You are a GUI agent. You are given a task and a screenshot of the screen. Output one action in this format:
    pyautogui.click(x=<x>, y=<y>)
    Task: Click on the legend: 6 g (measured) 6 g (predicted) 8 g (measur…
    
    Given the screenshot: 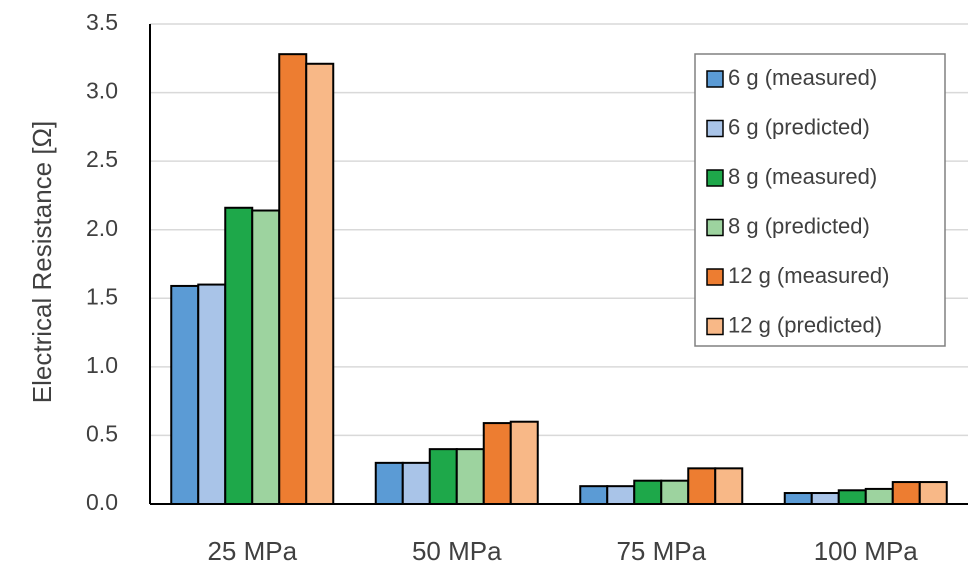 What is the action you would take?
    pyautogui.click(x=820, y=200)
    